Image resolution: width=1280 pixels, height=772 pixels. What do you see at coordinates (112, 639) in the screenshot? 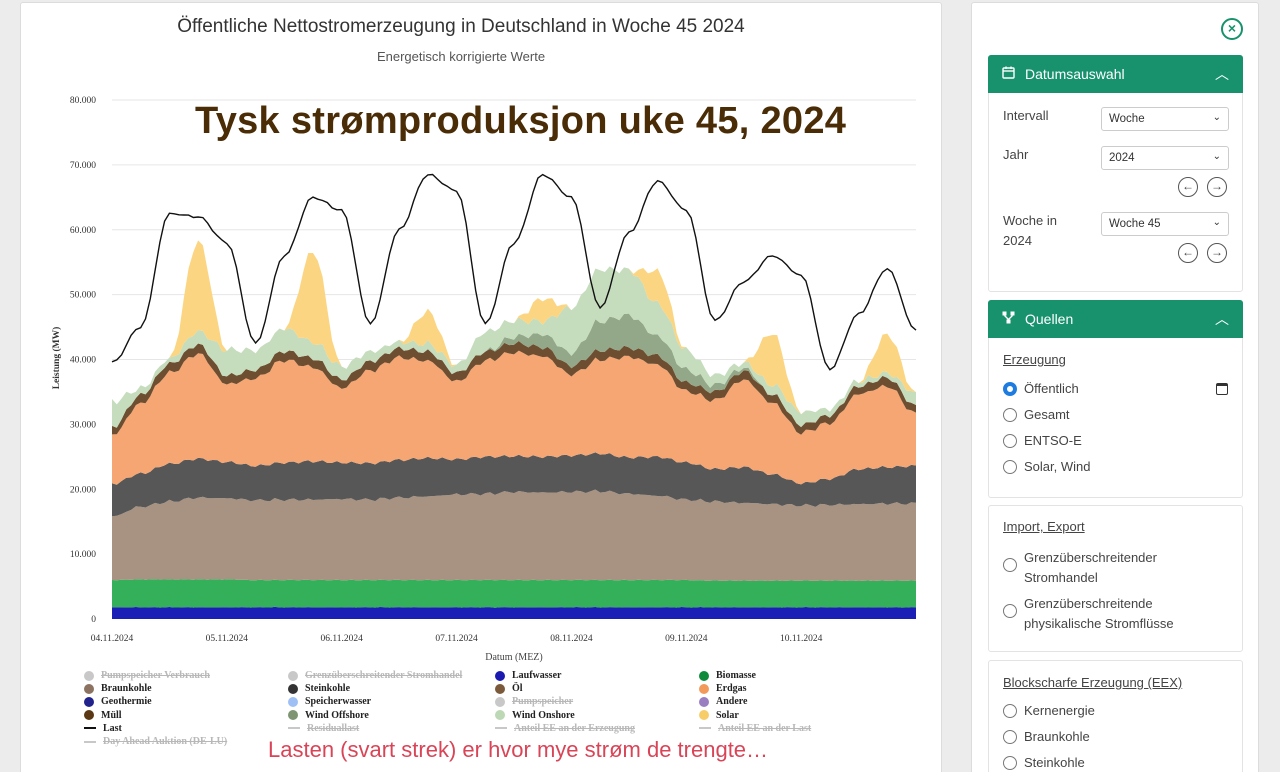
I see `x-tick-label: 04.11.2024` at bounding box center [112, 639].